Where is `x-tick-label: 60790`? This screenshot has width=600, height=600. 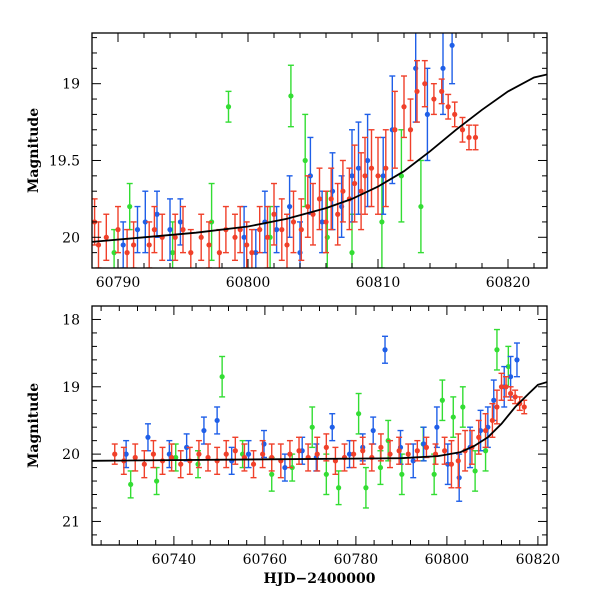 x-tick-label: 60790 is located at coordinates (118, 283).